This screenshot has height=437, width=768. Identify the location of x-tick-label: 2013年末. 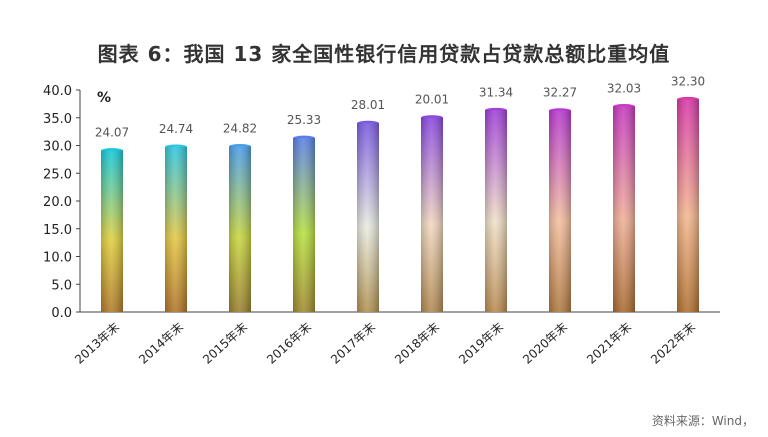
(97, 343).